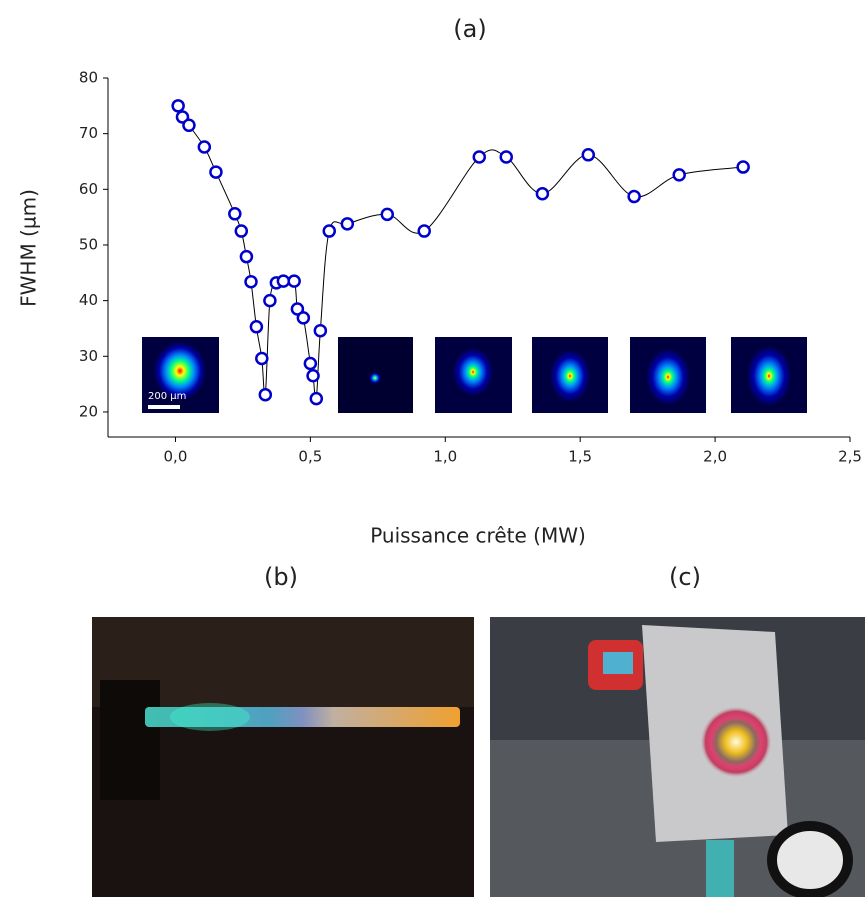 The width and height of the screenshot is (865, 901). Describe the element at coordinates (310, 457) in the screenshot. I see `x-tick-label: 0,5` at that location.